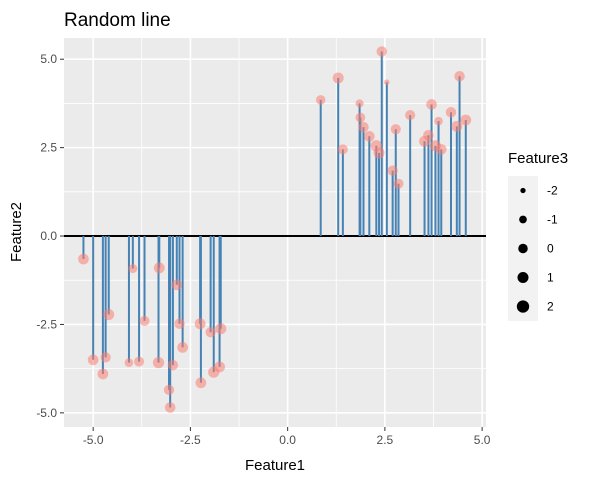  What do you see at coordinates (275, 465) in the screenshot?
I see `x-axis-title: Feature1` at bounding box center [275, 465].